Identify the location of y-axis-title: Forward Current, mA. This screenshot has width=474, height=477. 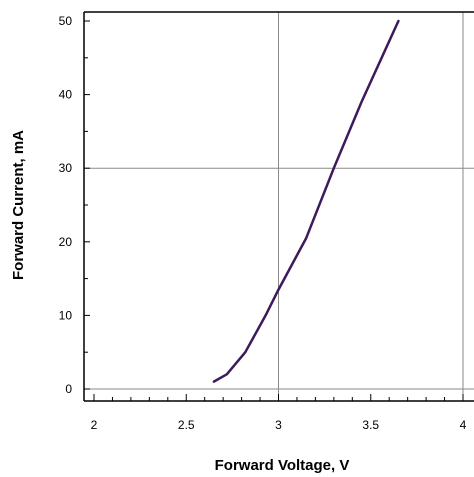
(18, 205).